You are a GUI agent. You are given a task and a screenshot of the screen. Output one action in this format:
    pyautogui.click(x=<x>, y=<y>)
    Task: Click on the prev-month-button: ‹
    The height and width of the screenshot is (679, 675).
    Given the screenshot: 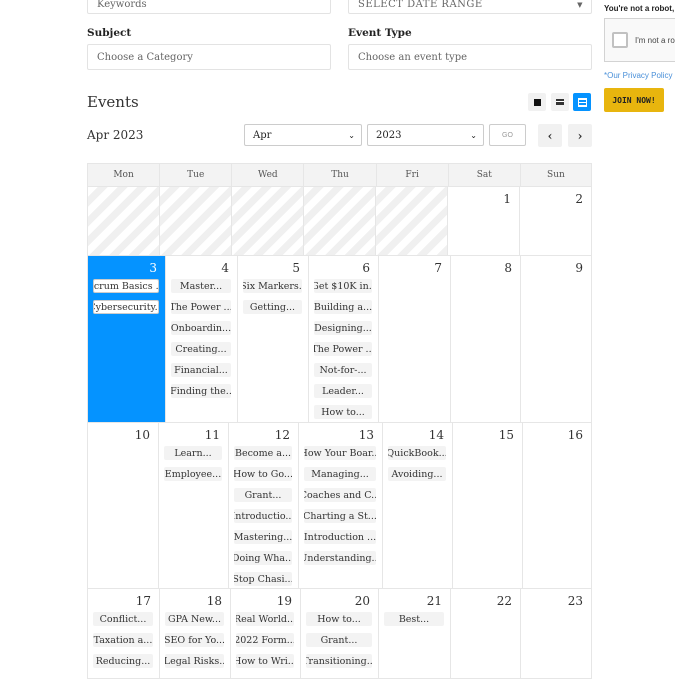 What is the action you would take?
    pyautogui.click(x=550, y=135)
    